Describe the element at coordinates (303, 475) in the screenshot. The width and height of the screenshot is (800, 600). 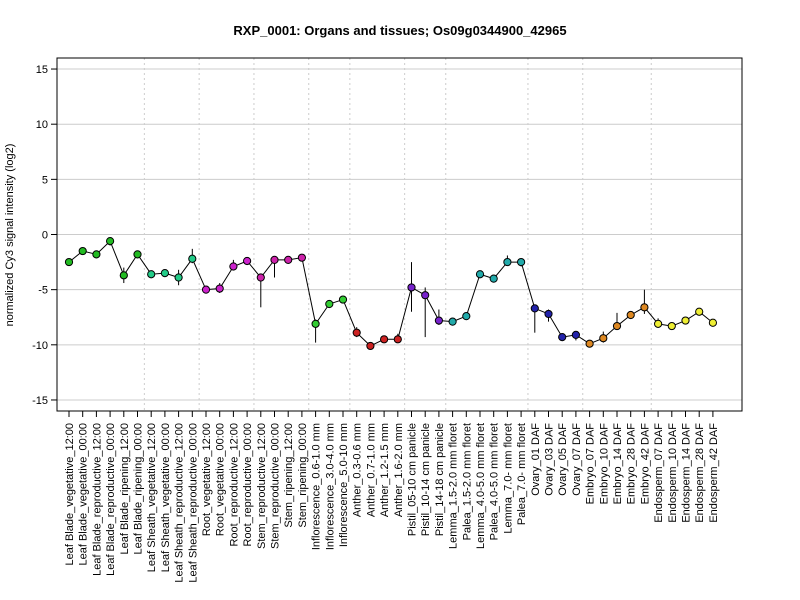
I see `x-tick-label: Stem_ripening_00:00` at that location.